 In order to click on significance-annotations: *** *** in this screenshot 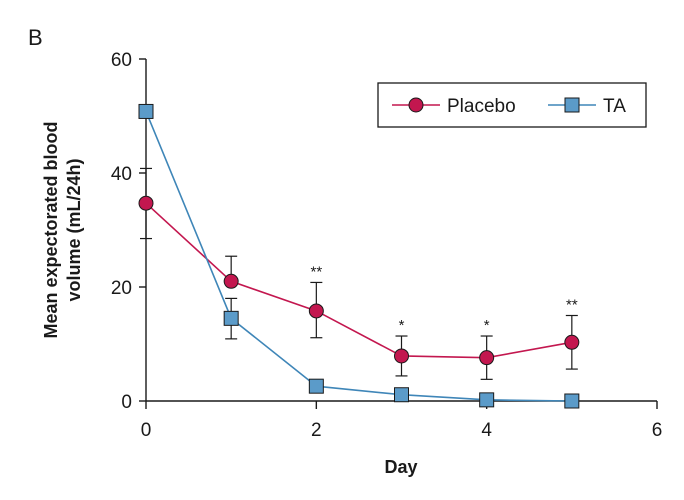, I will do `click(443, 298)`.